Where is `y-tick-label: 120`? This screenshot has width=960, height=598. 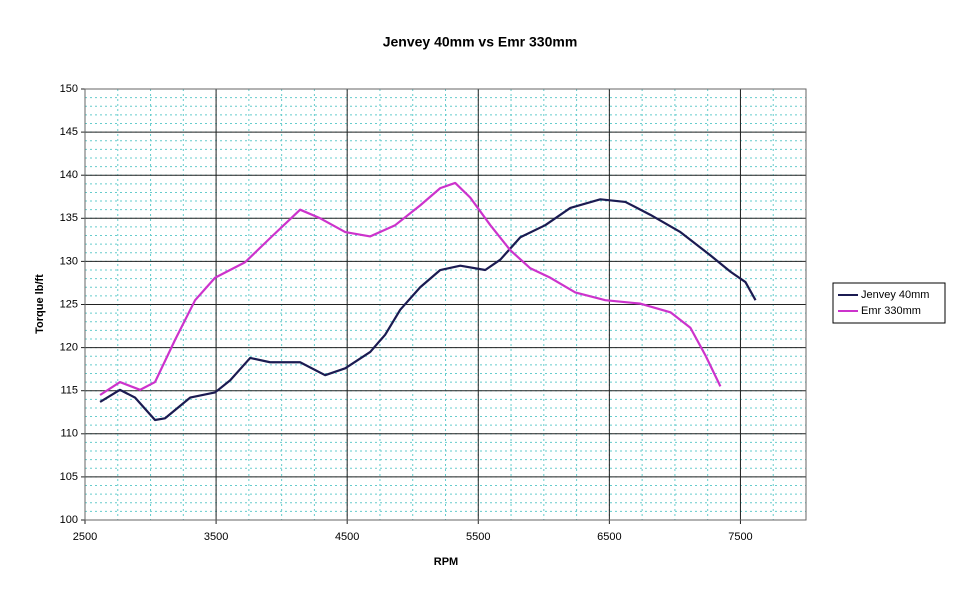
y-tick-label: 120 is located at coordinates (69, 348).